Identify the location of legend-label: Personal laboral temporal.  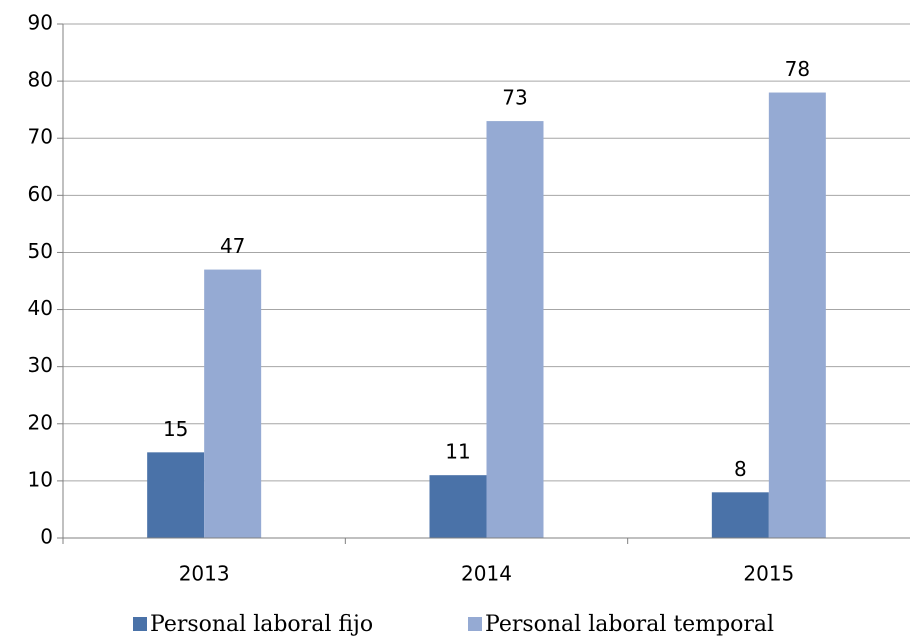
(629, 624).